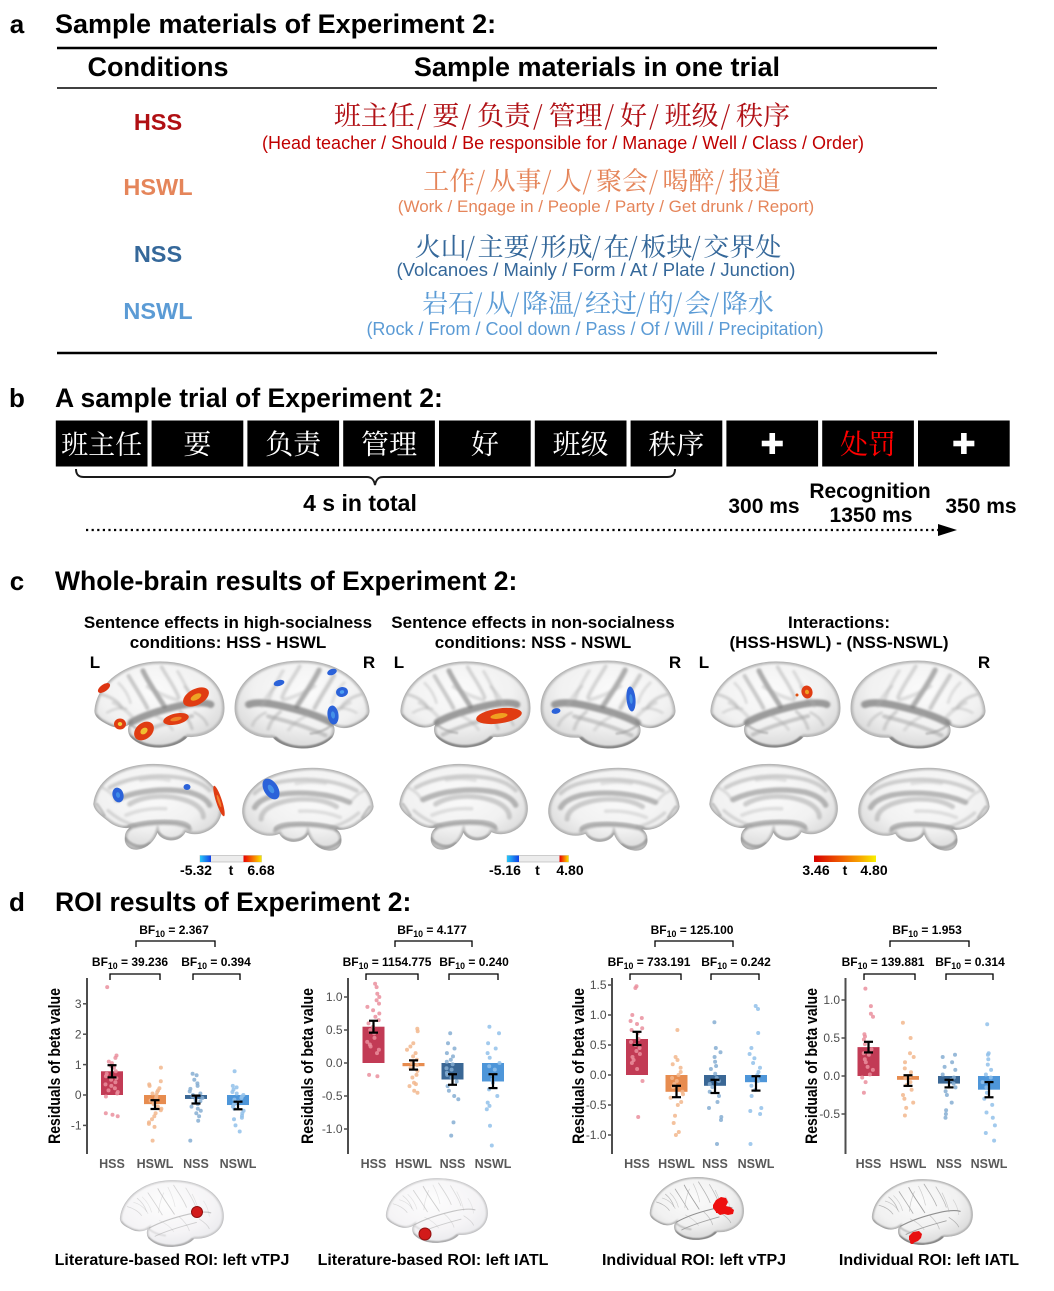  Describe the element at coordinates (838, 642) in the screenshot. I see `svg-text: (HSS-HSWL) - (NSS-NSWL)` at that location.